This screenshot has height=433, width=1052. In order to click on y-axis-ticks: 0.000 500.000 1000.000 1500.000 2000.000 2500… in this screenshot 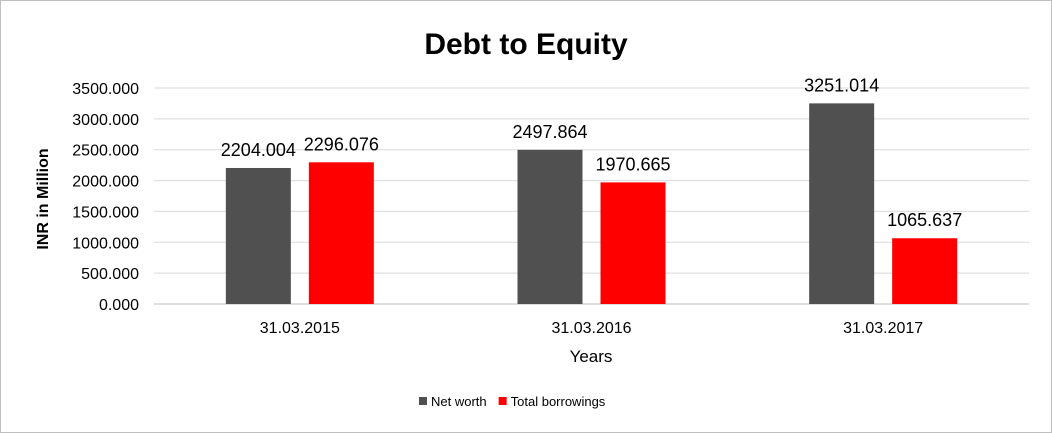, I will do `click(105, 197)`.